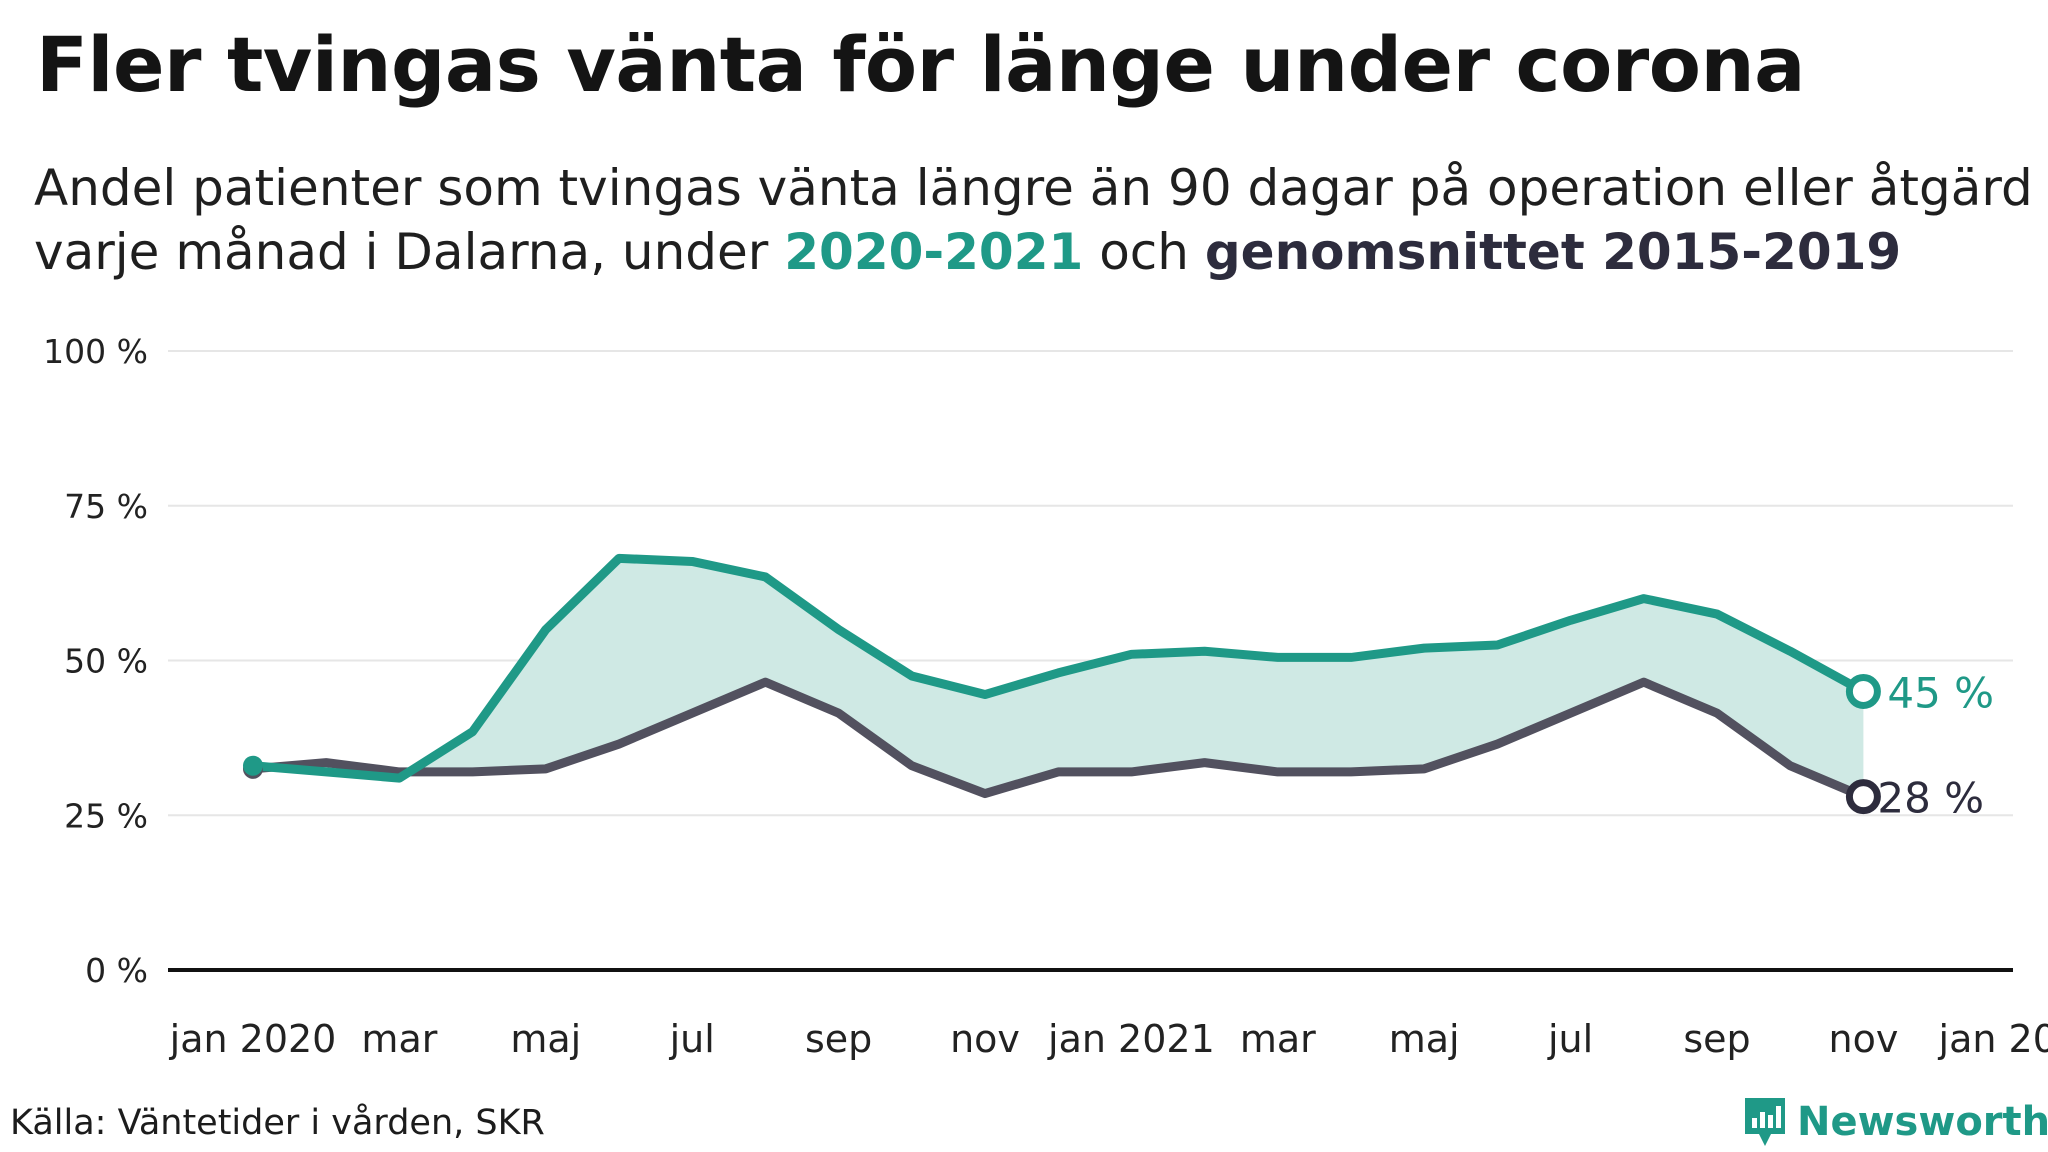  What do you see at coordinates (1863, 797) in the screenshot?
I see `average-end-point` at bounding box center [1863, 797].